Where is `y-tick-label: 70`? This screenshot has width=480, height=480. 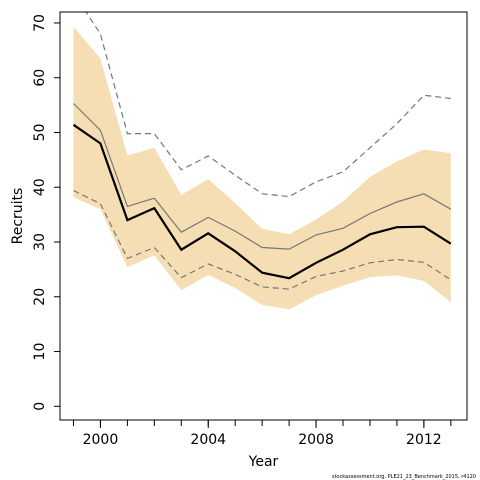 y-tick-label: 70 is located at coordinates (40, 23).